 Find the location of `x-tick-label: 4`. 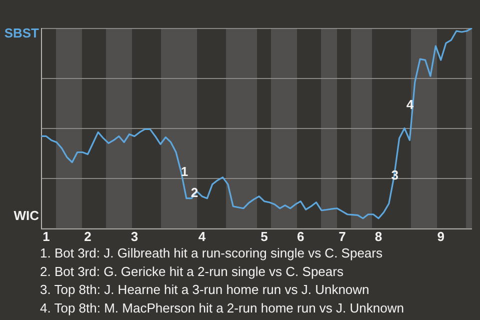

x-tick-label: 4 is located at coordinates (202, 236).